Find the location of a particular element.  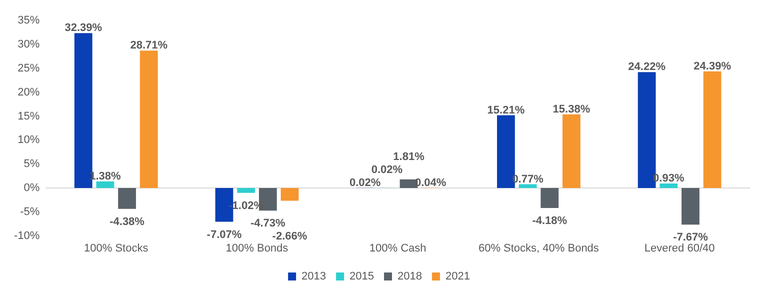

data-label: -4.38% is located at coordinates (127, 222).